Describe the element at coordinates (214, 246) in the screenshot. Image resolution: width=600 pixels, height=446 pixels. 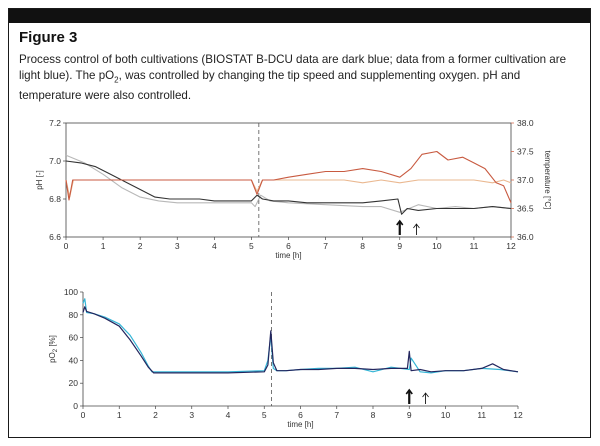
I see `chart1-x-tick-label: 4` at that location.